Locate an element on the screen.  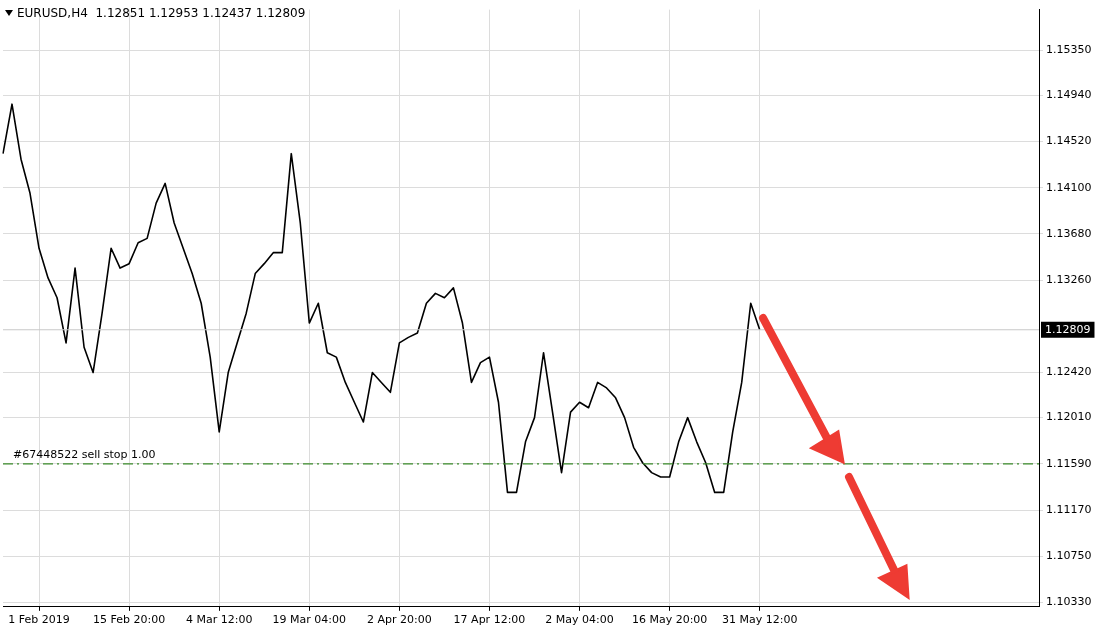
x-tick-label: 2 Apr 20:00 is located at coordinates (399, 620).